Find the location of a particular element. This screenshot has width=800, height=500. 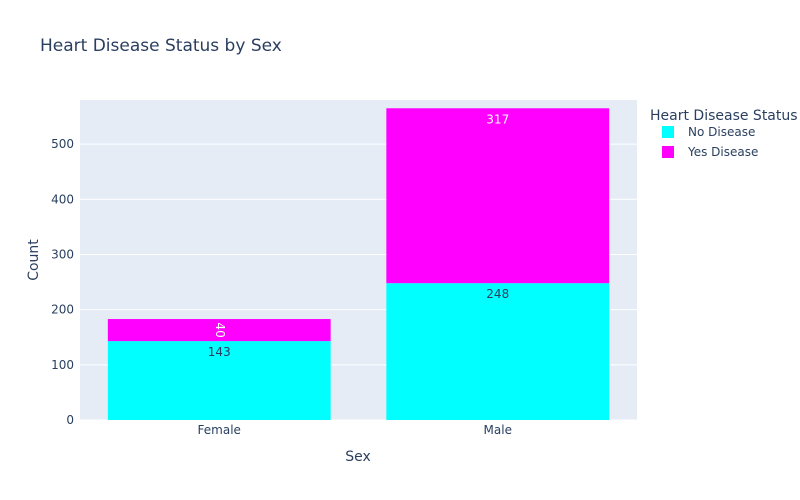

bar-value-label: 248 is located at coordinates (497, 294).